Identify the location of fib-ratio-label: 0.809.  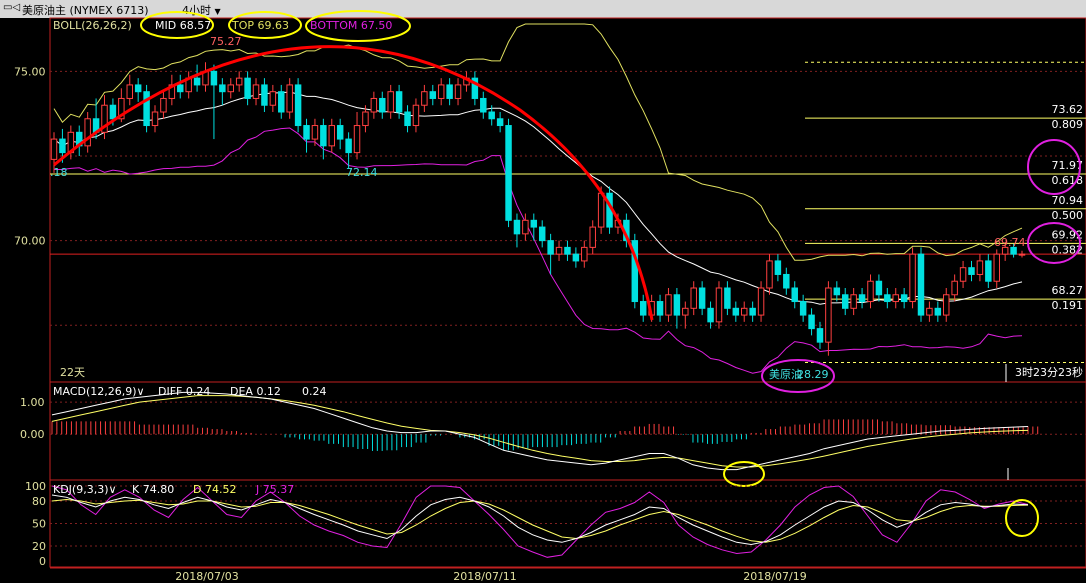
(1068, 124).